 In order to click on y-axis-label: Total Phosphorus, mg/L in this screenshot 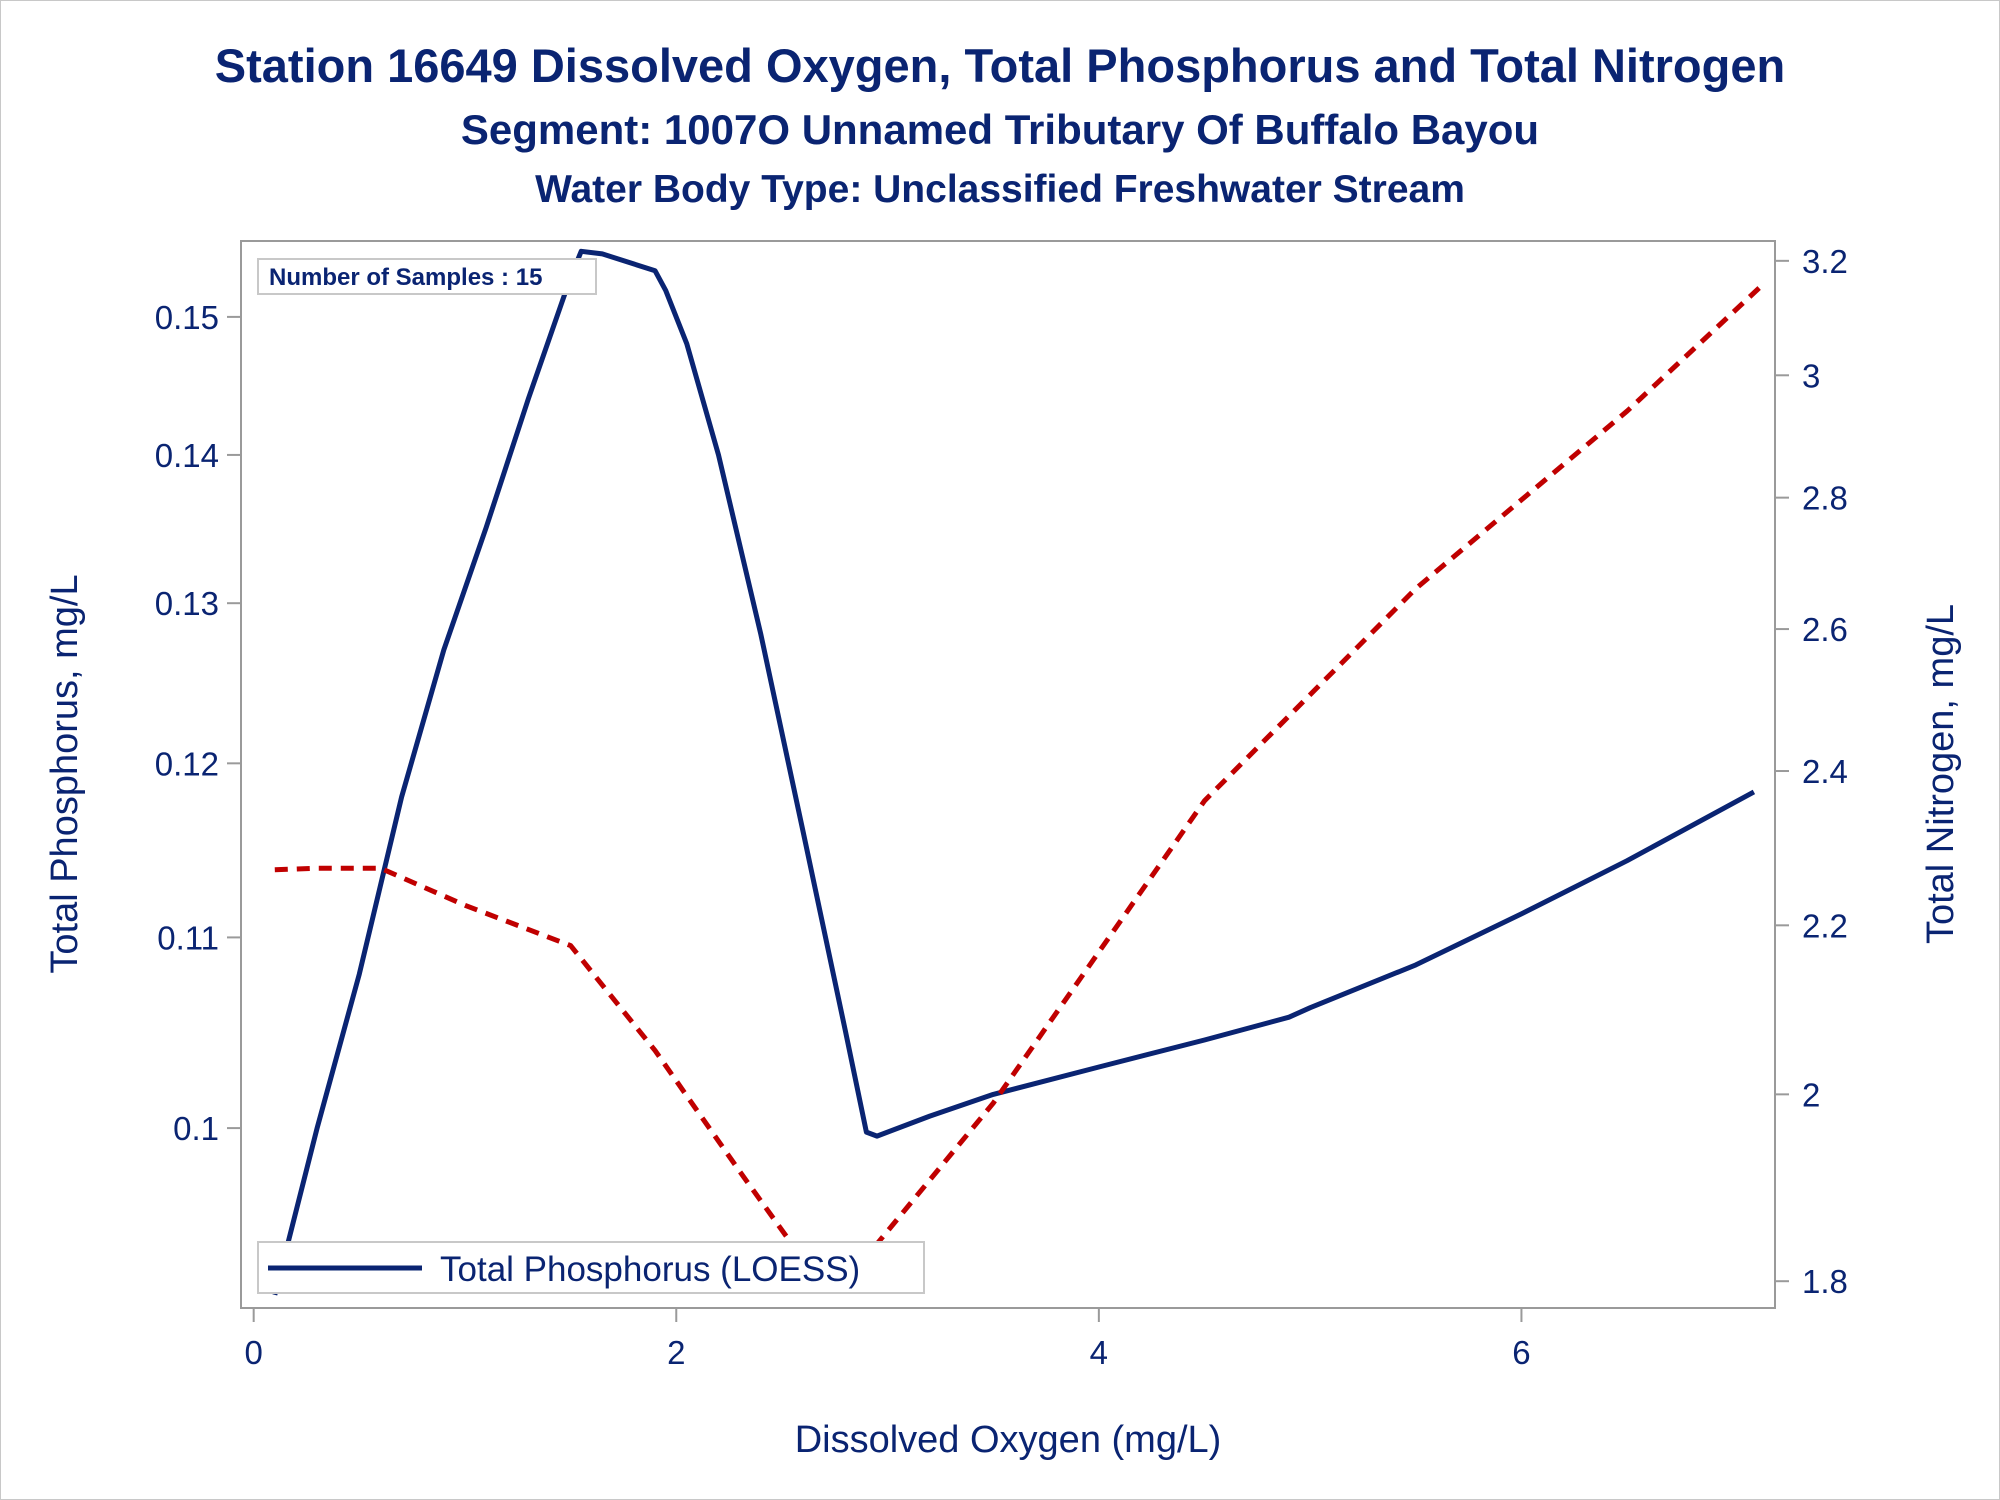, I will do `click(65, 773)`.